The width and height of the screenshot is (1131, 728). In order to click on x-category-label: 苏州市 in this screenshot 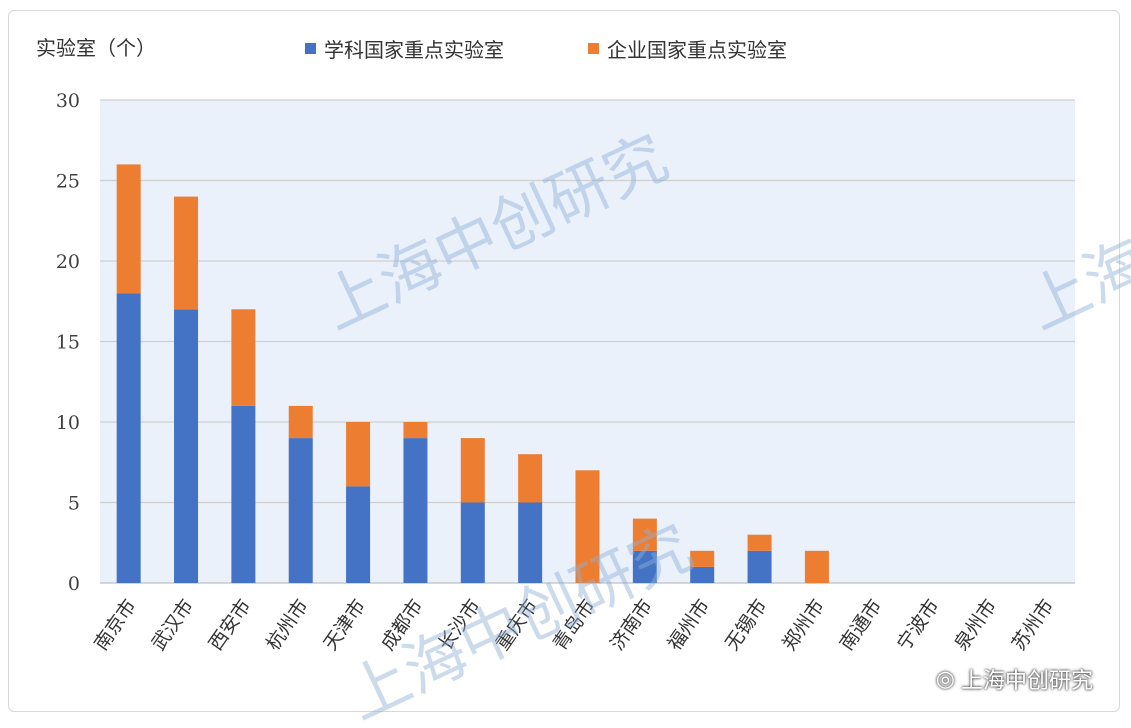, I will do `click(1033, 624)`.